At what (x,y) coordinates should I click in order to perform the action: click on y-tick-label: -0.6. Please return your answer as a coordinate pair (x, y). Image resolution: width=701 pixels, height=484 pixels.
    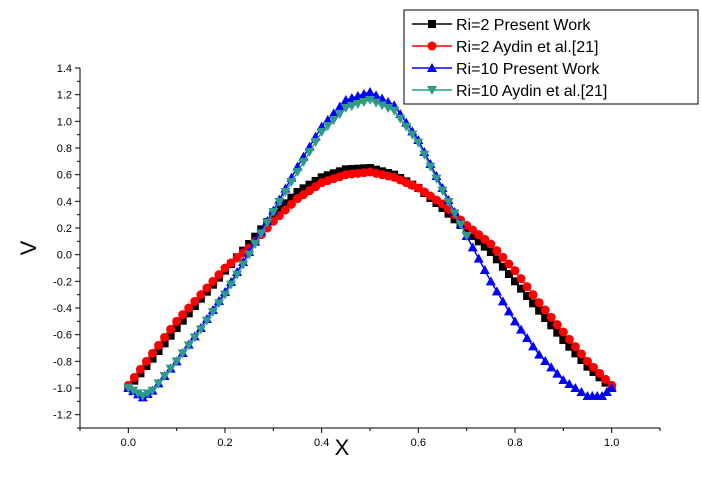
    Looking at the image, I should click on (62, 336).